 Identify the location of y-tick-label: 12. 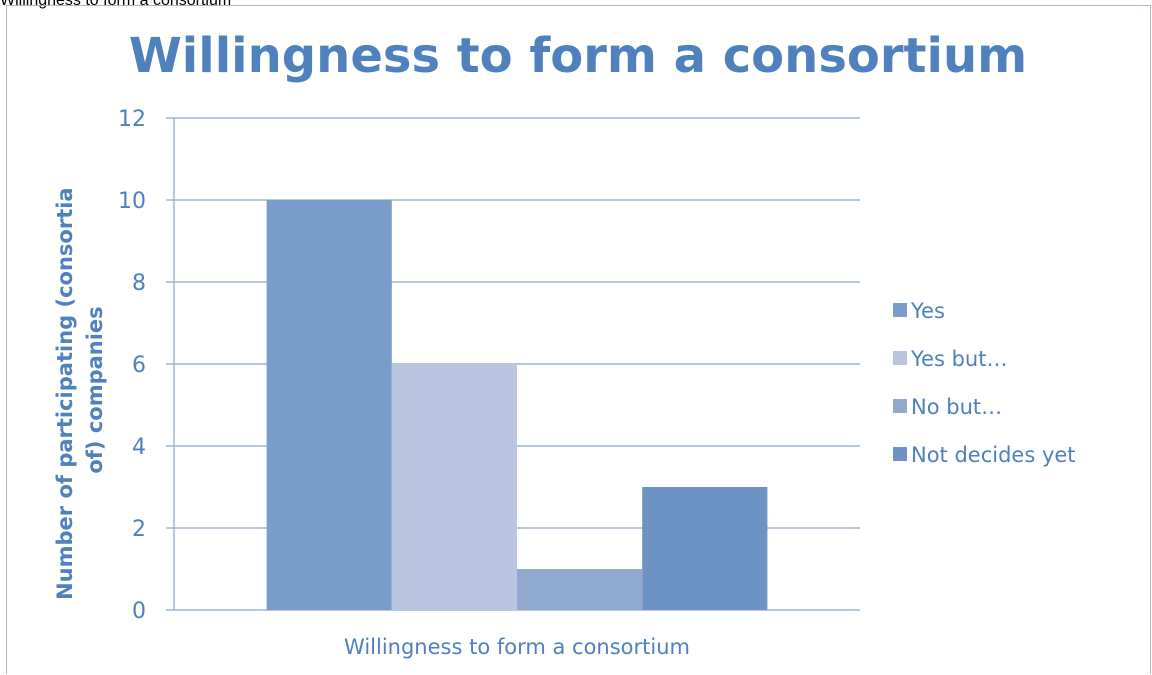
(132, 119).